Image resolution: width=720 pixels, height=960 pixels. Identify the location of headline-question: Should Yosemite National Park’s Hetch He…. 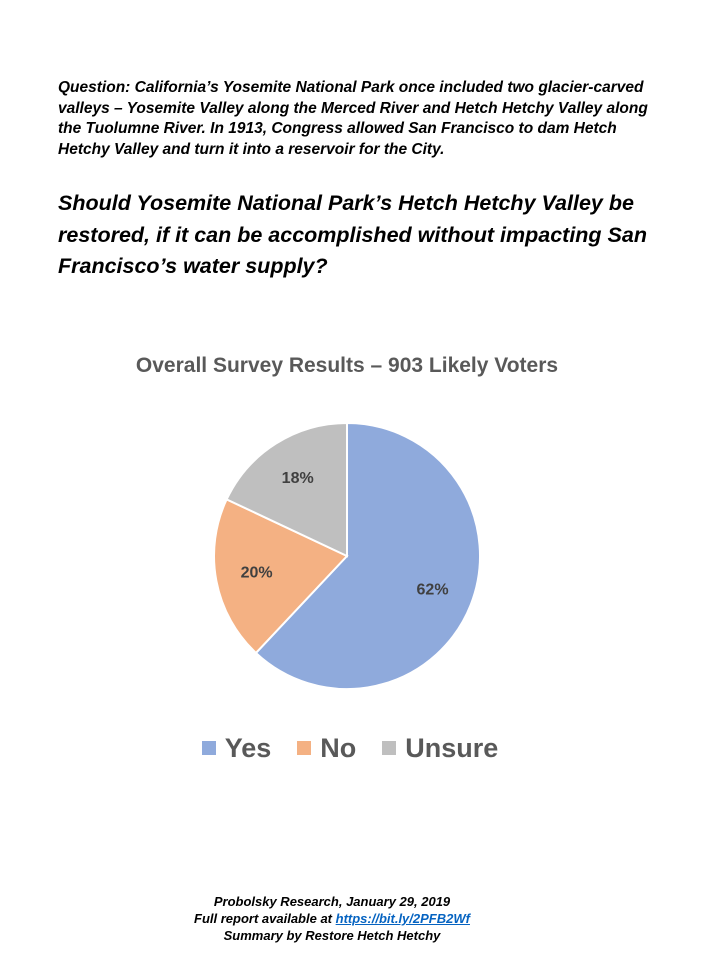
(352, 234).